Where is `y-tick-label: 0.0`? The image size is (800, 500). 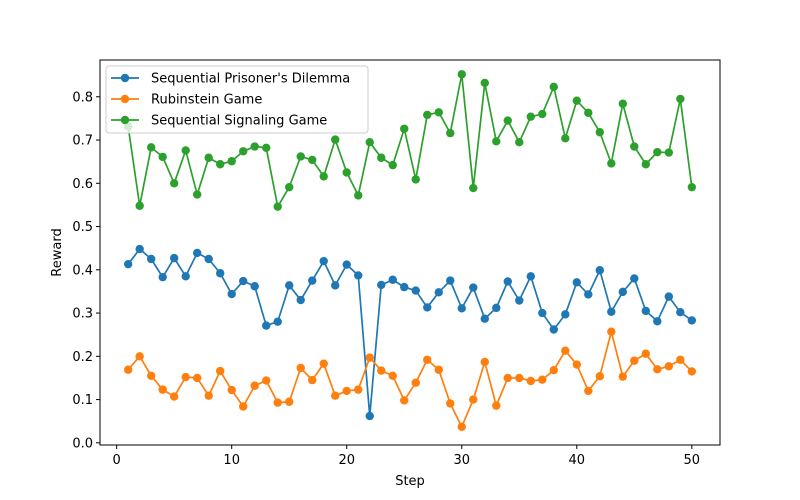 y-tick-label: 0.0 is located at coordinates (82, 443).